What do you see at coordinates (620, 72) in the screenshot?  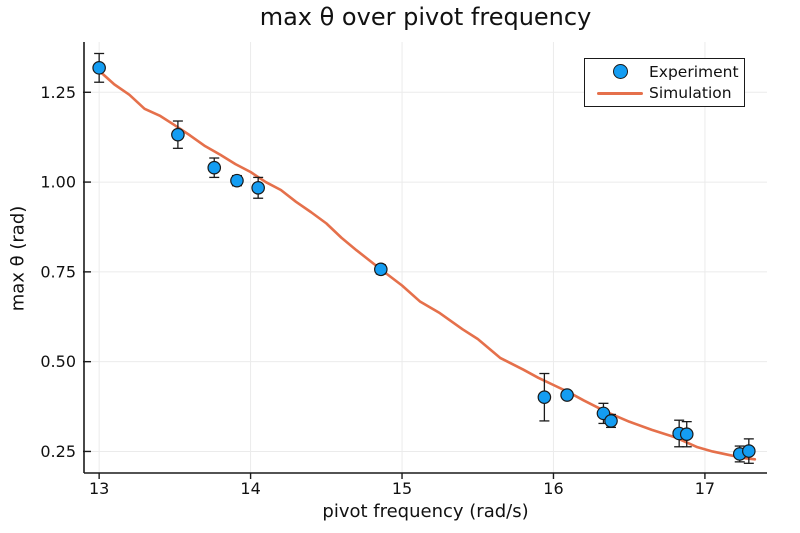 I see `experiment-marker-icon` at bounding box center [620, 72].